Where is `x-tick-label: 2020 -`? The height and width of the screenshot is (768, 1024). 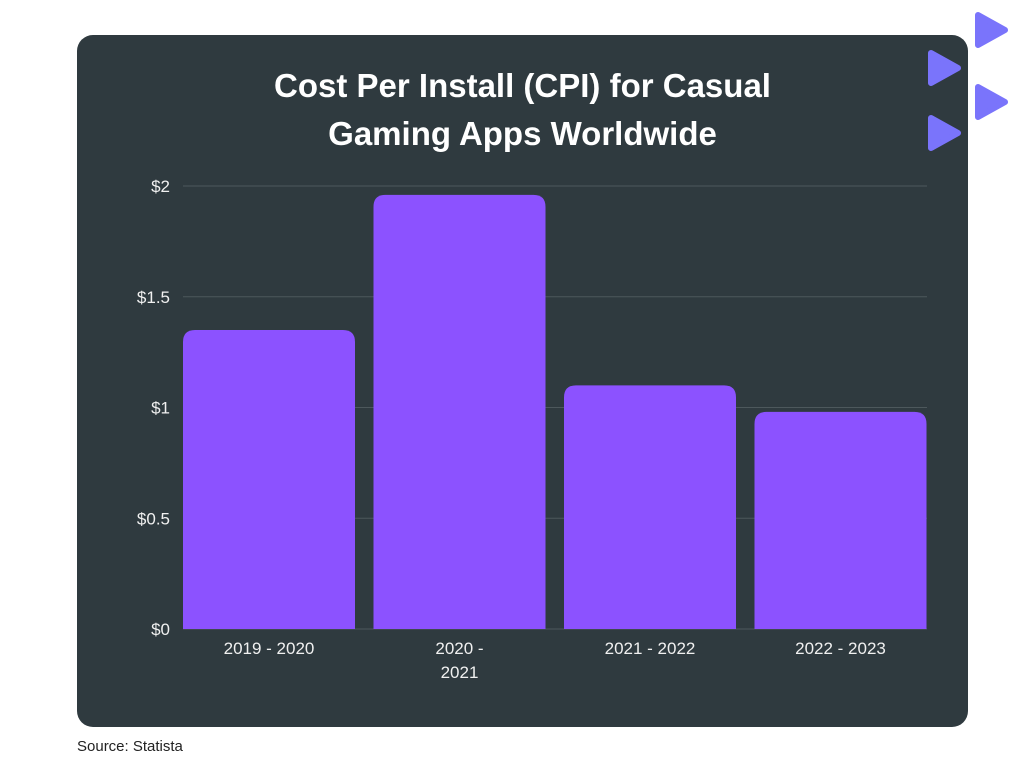
x-tick-label: 2020 - is located at coordinates (459, 648).